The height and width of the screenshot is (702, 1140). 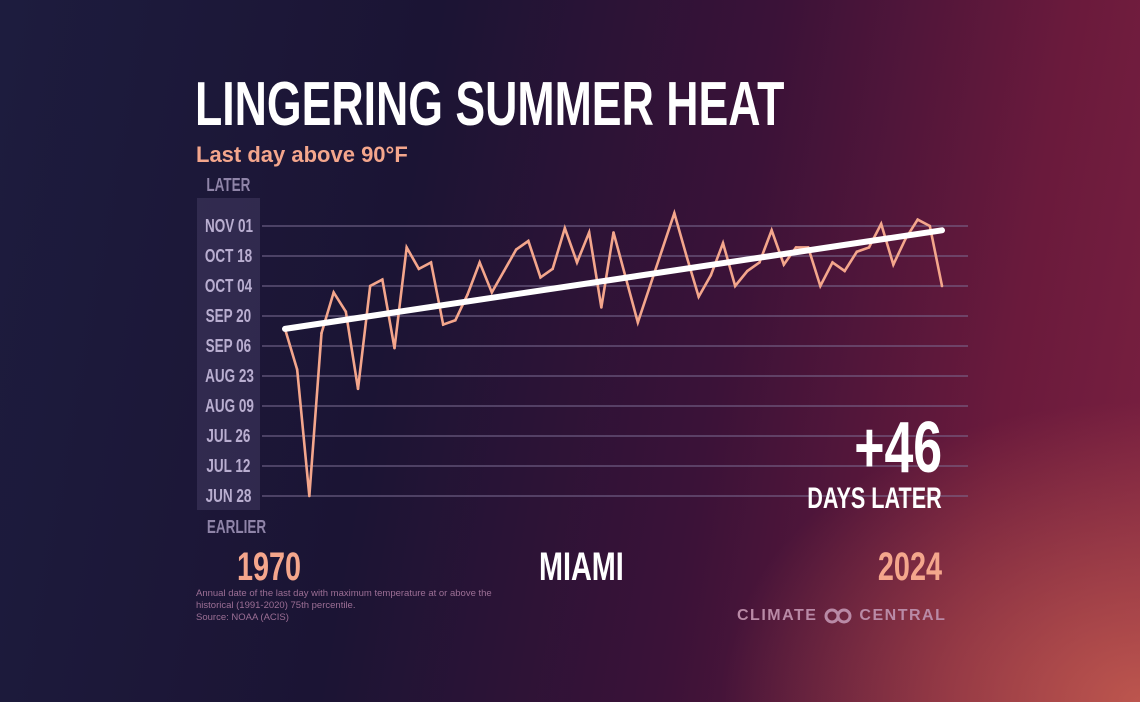 I want to click on y-tick-label: JUL 12, so click(x=228, y=466).